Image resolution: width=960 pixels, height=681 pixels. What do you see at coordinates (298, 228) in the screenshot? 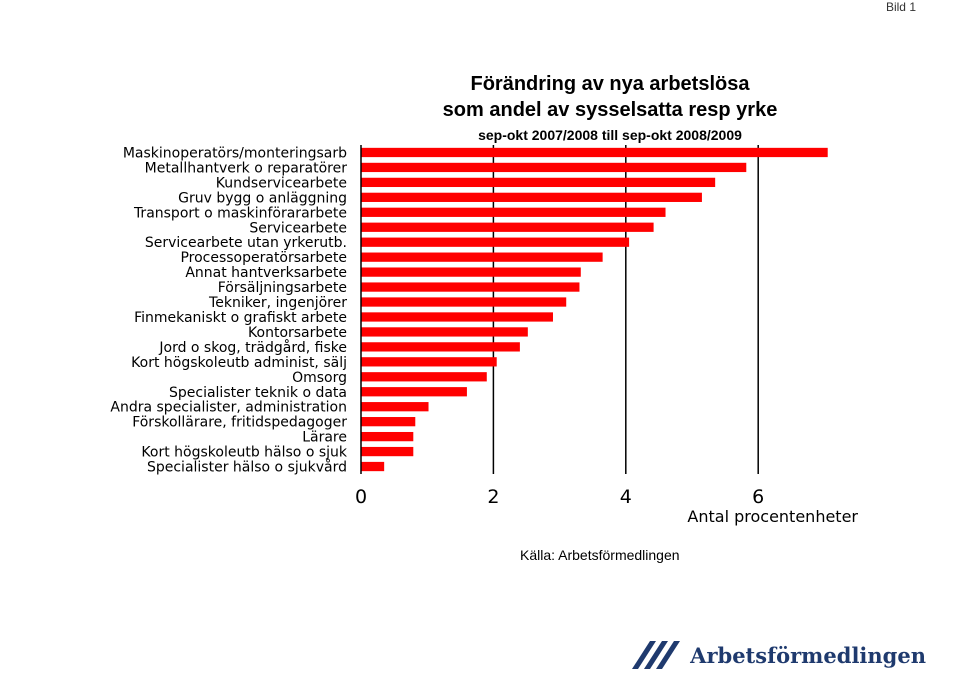
I see `category-label: Servicearbete` at bounding box center [298, 228].